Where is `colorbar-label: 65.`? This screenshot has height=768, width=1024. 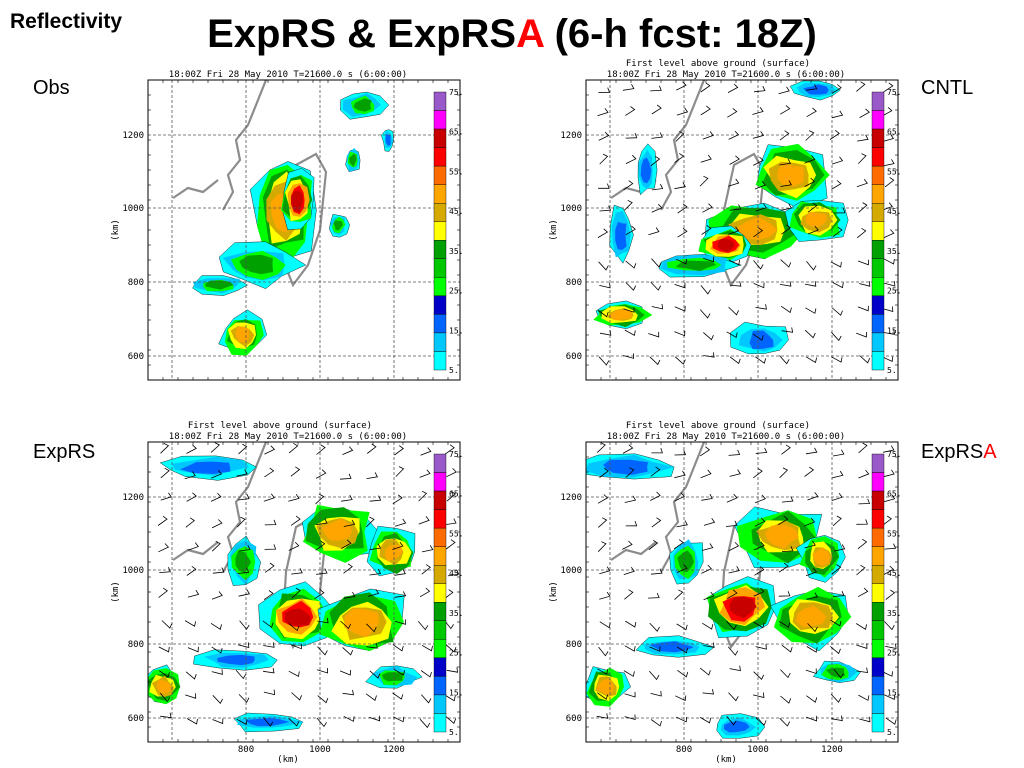 colorbar-label: 65. is located at coordinates (894, 132).